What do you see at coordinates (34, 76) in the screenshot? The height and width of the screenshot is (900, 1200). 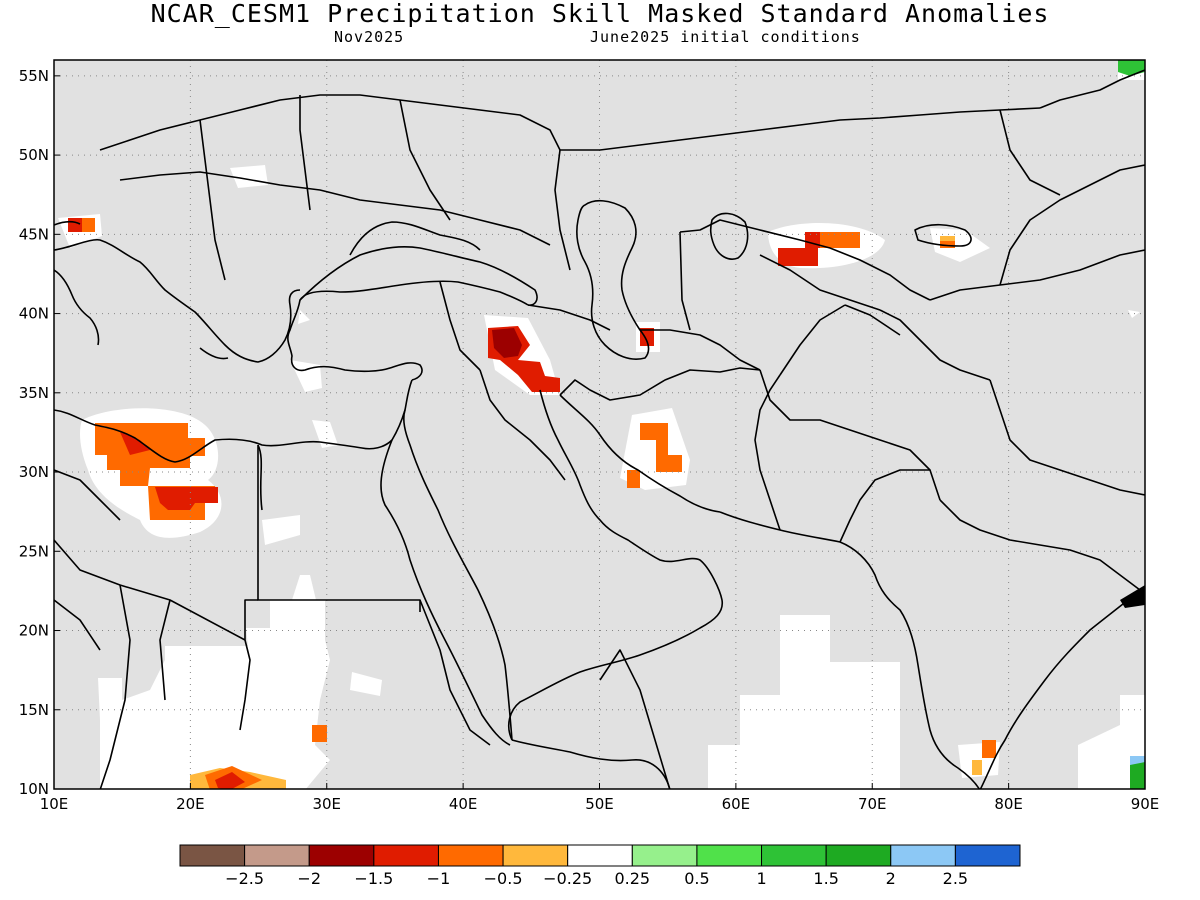 I see `lat-tick-label: 55N` at bounding box center [34, 76].